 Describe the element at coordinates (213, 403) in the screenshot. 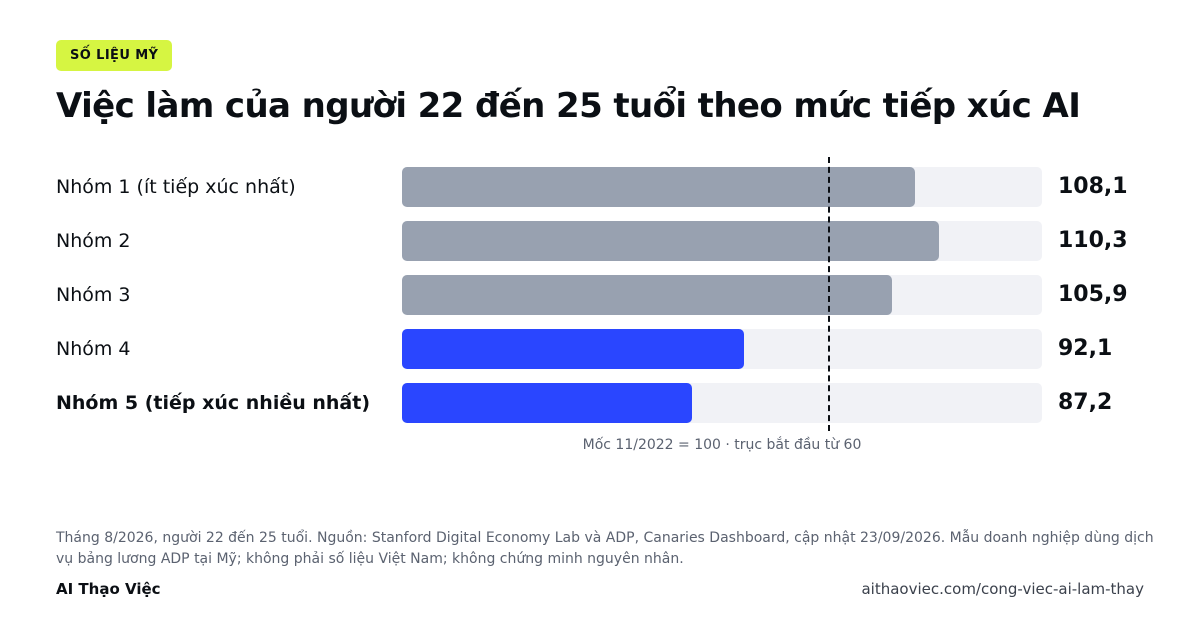

I see `category-label: Nhóm 5 (tiếp xúc nhiều nhất)` at that location.